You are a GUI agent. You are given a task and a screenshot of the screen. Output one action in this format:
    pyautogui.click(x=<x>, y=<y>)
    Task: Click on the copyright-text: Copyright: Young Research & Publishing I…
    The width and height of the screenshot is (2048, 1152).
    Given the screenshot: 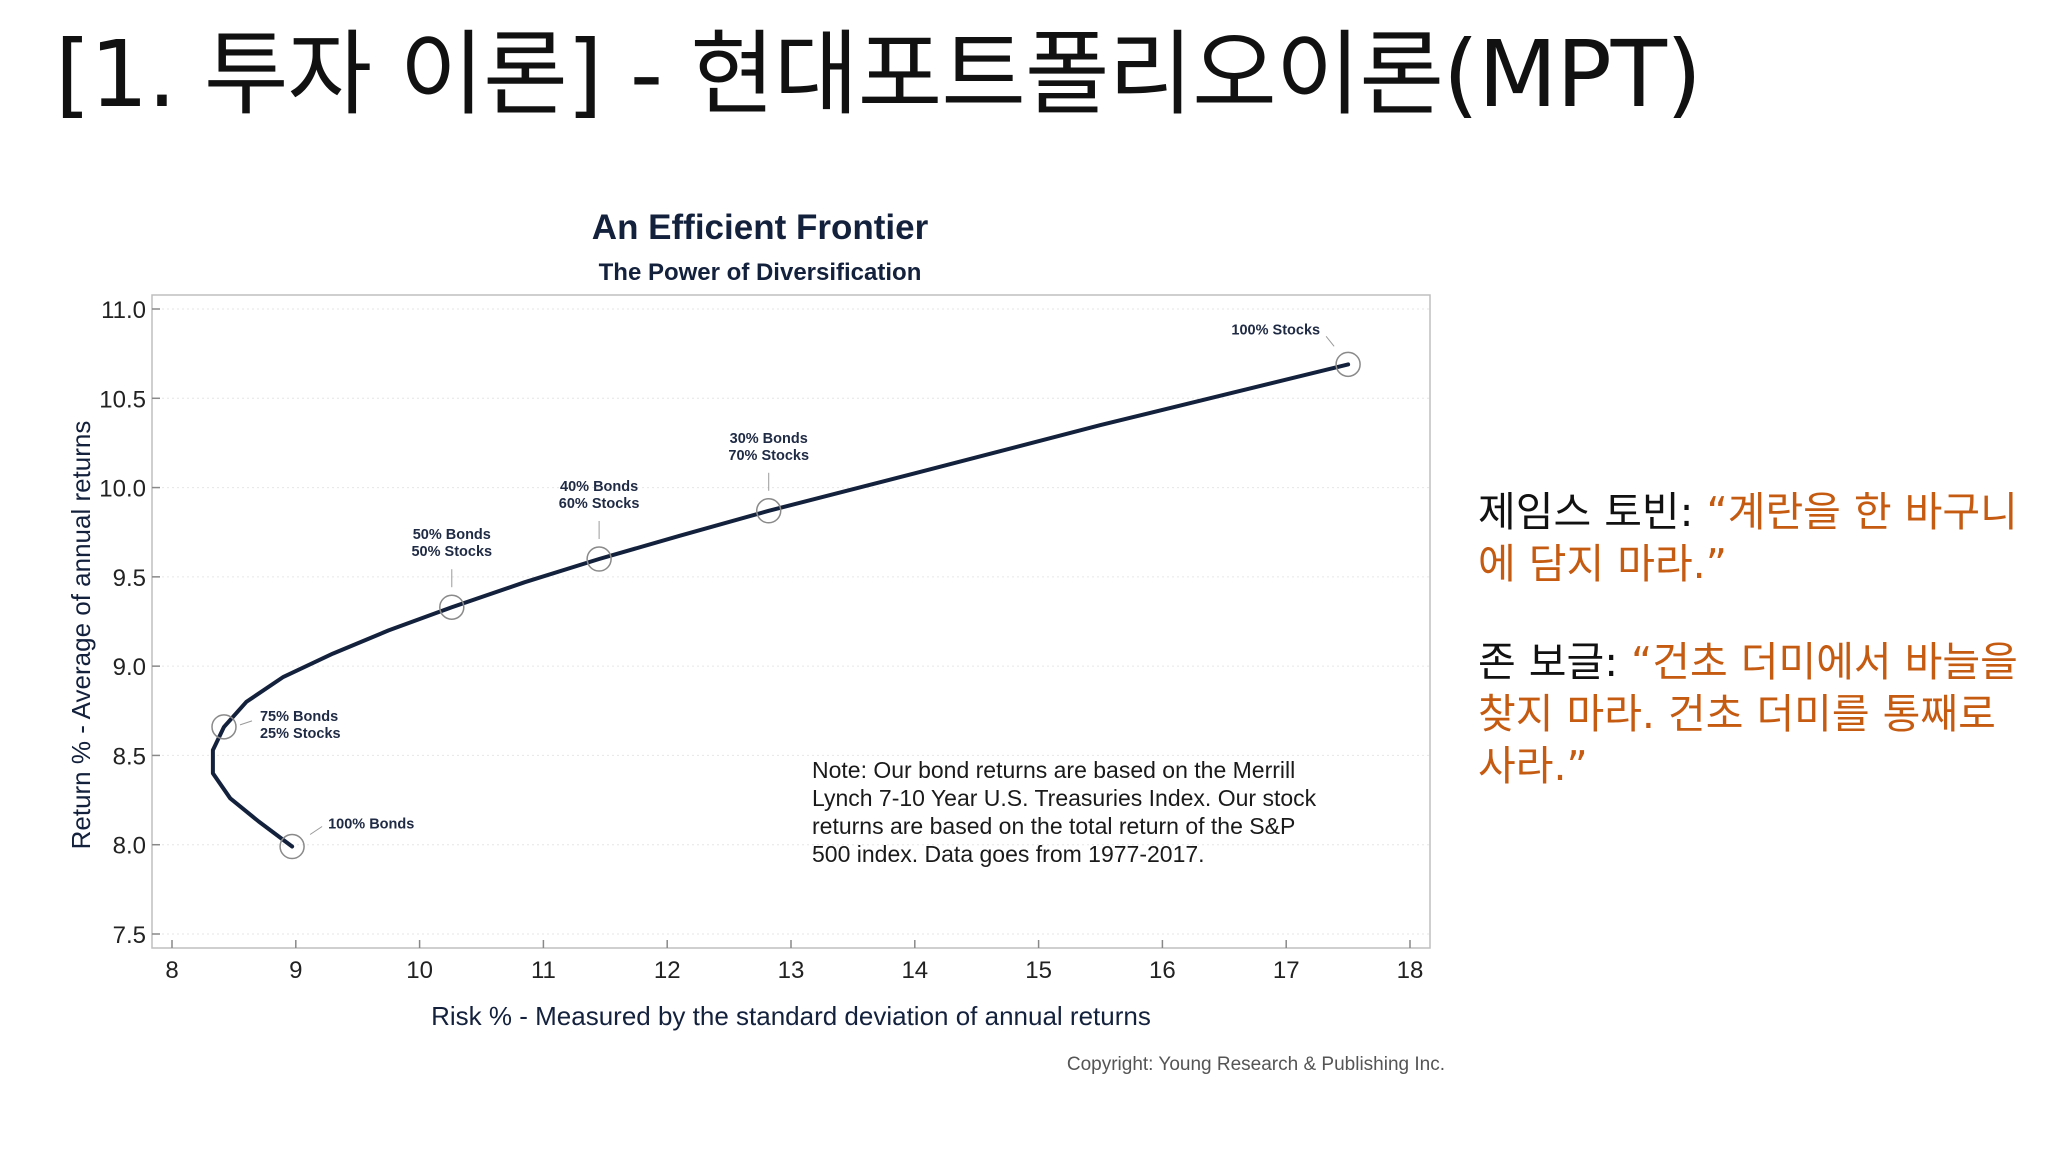 What is the action you would take?
    pyautogui.click(x=1256, y=1064)
    